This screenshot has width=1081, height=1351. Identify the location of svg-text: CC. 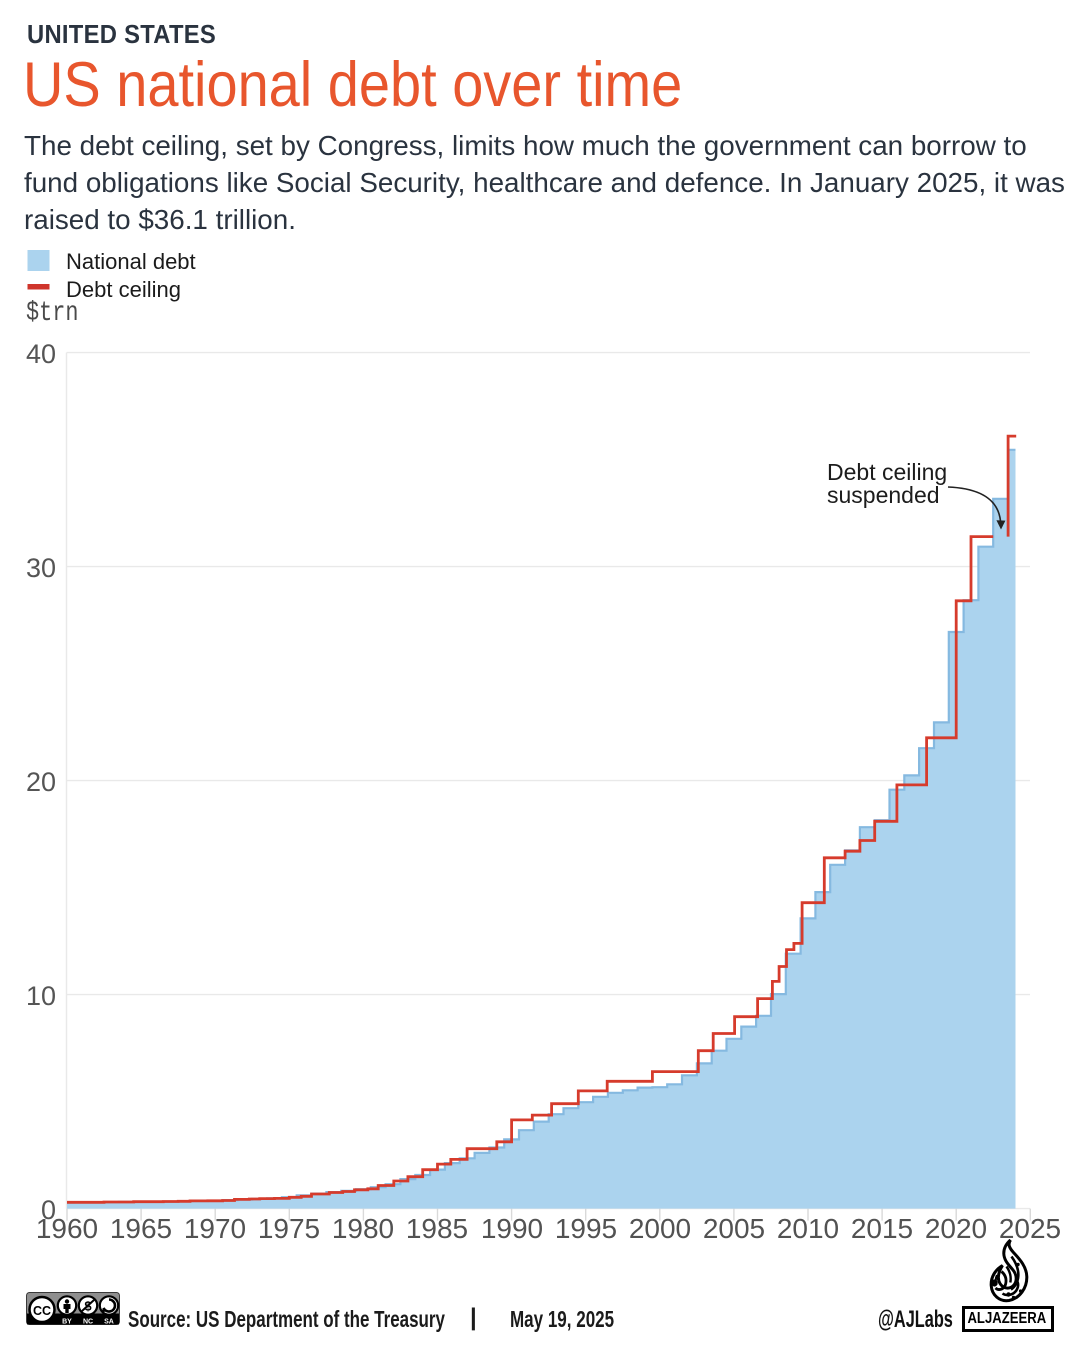
(42, 1311).